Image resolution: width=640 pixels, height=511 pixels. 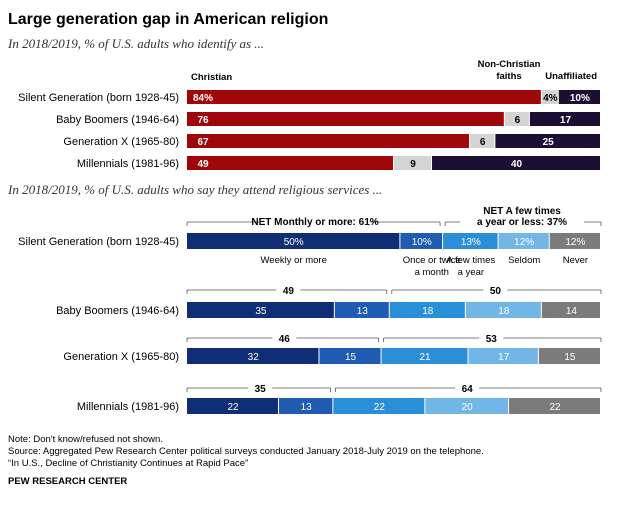 I want to click on attendance-category-label: A few times, so click(x=471, y=260).